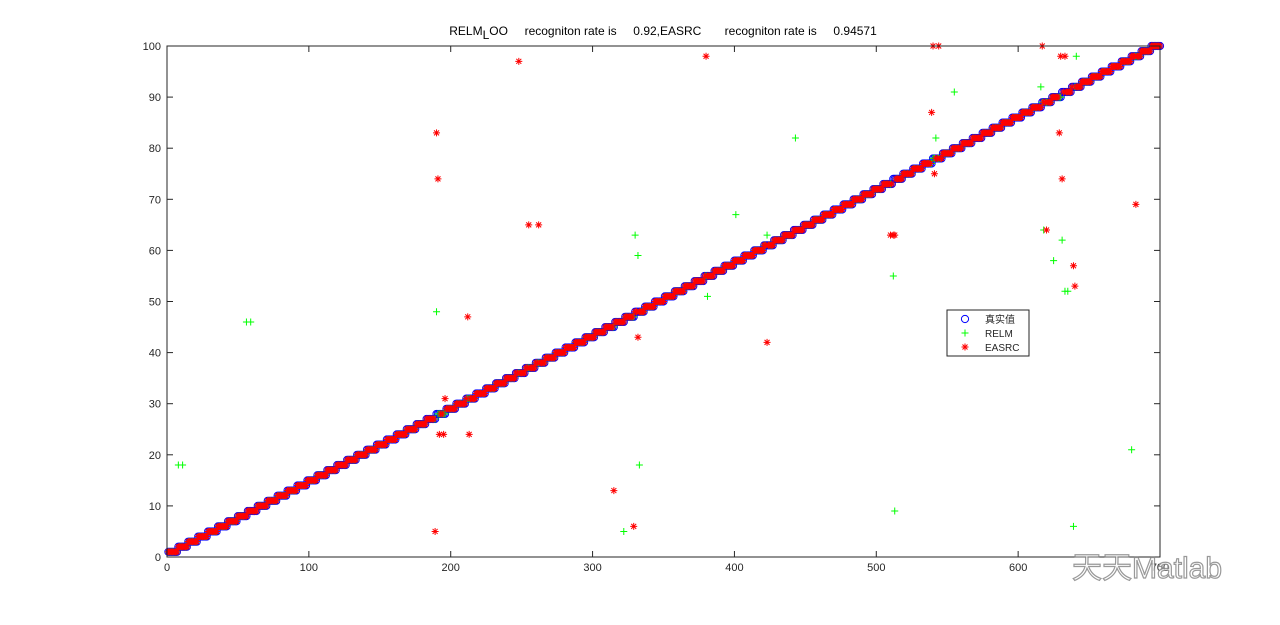  I want to click on y-tick-label: 50, so click(155, 303).